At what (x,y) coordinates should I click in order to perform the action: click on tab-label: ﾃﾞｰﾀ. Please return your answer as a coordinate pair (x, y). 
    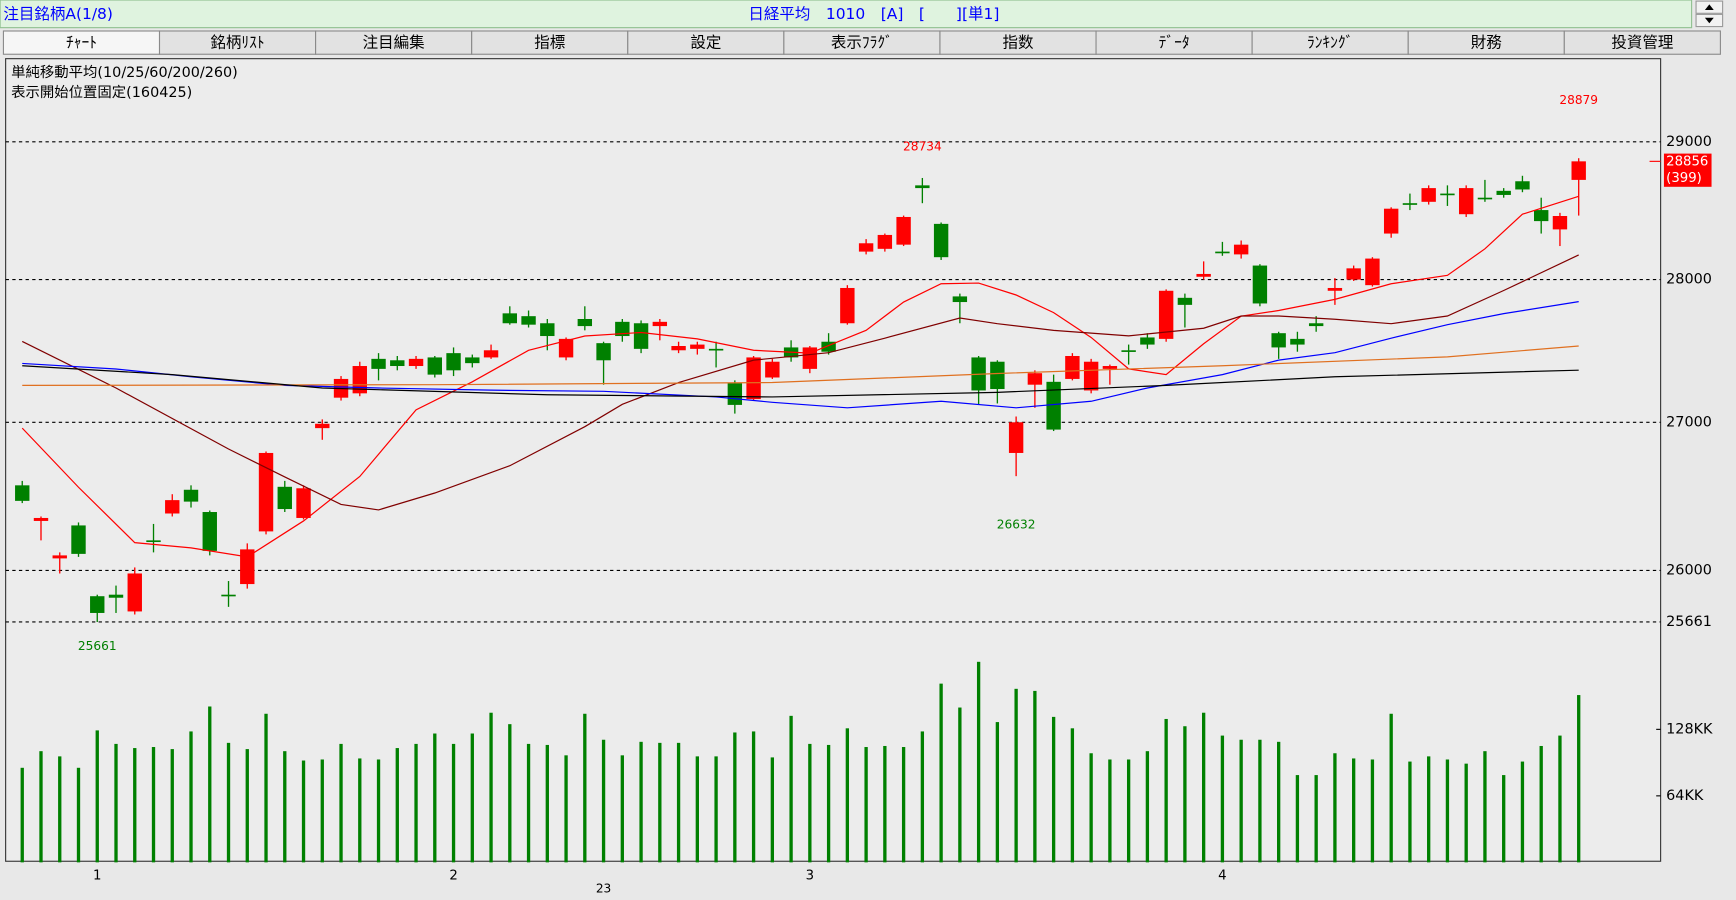
    Looking at the image, I should click on (1174, 43).